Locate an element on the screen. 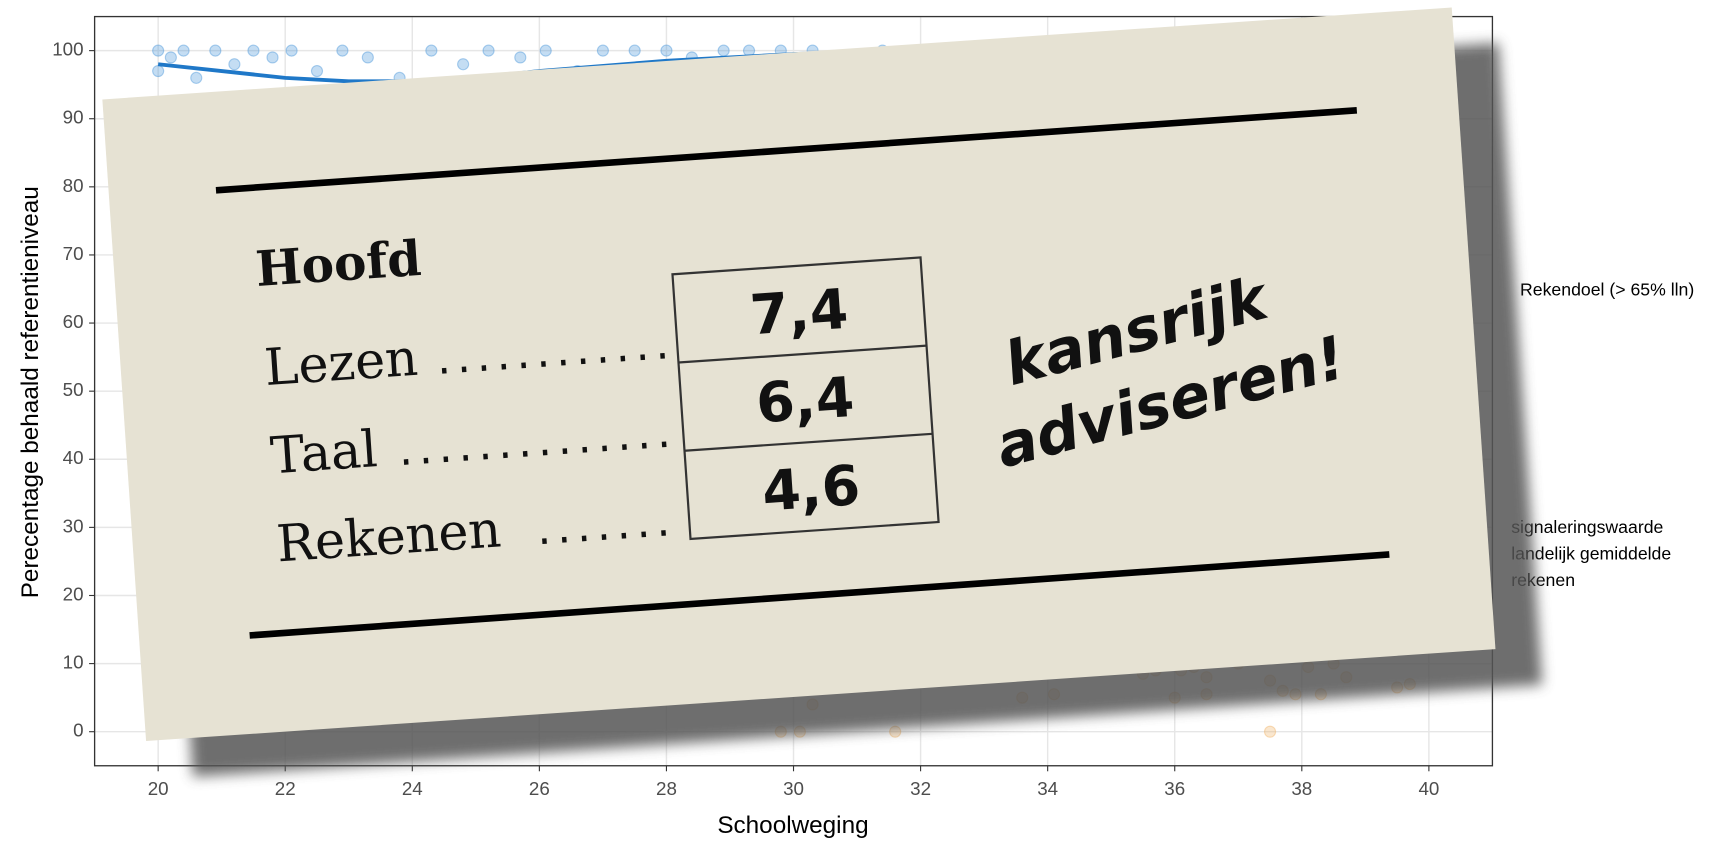  y-tick-label: 10 is located at coordinates (73, 662).